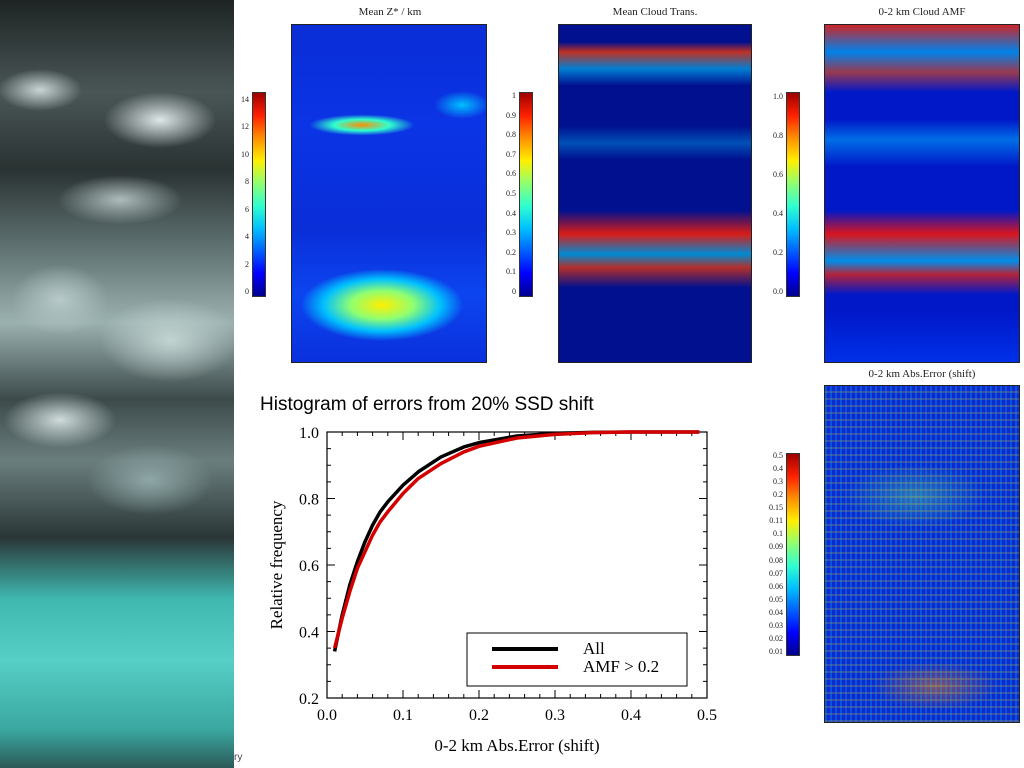 The height and width of the screenshot is (768, 1024). I want to click on x-tick-label: 0.4, so click(631, 715).